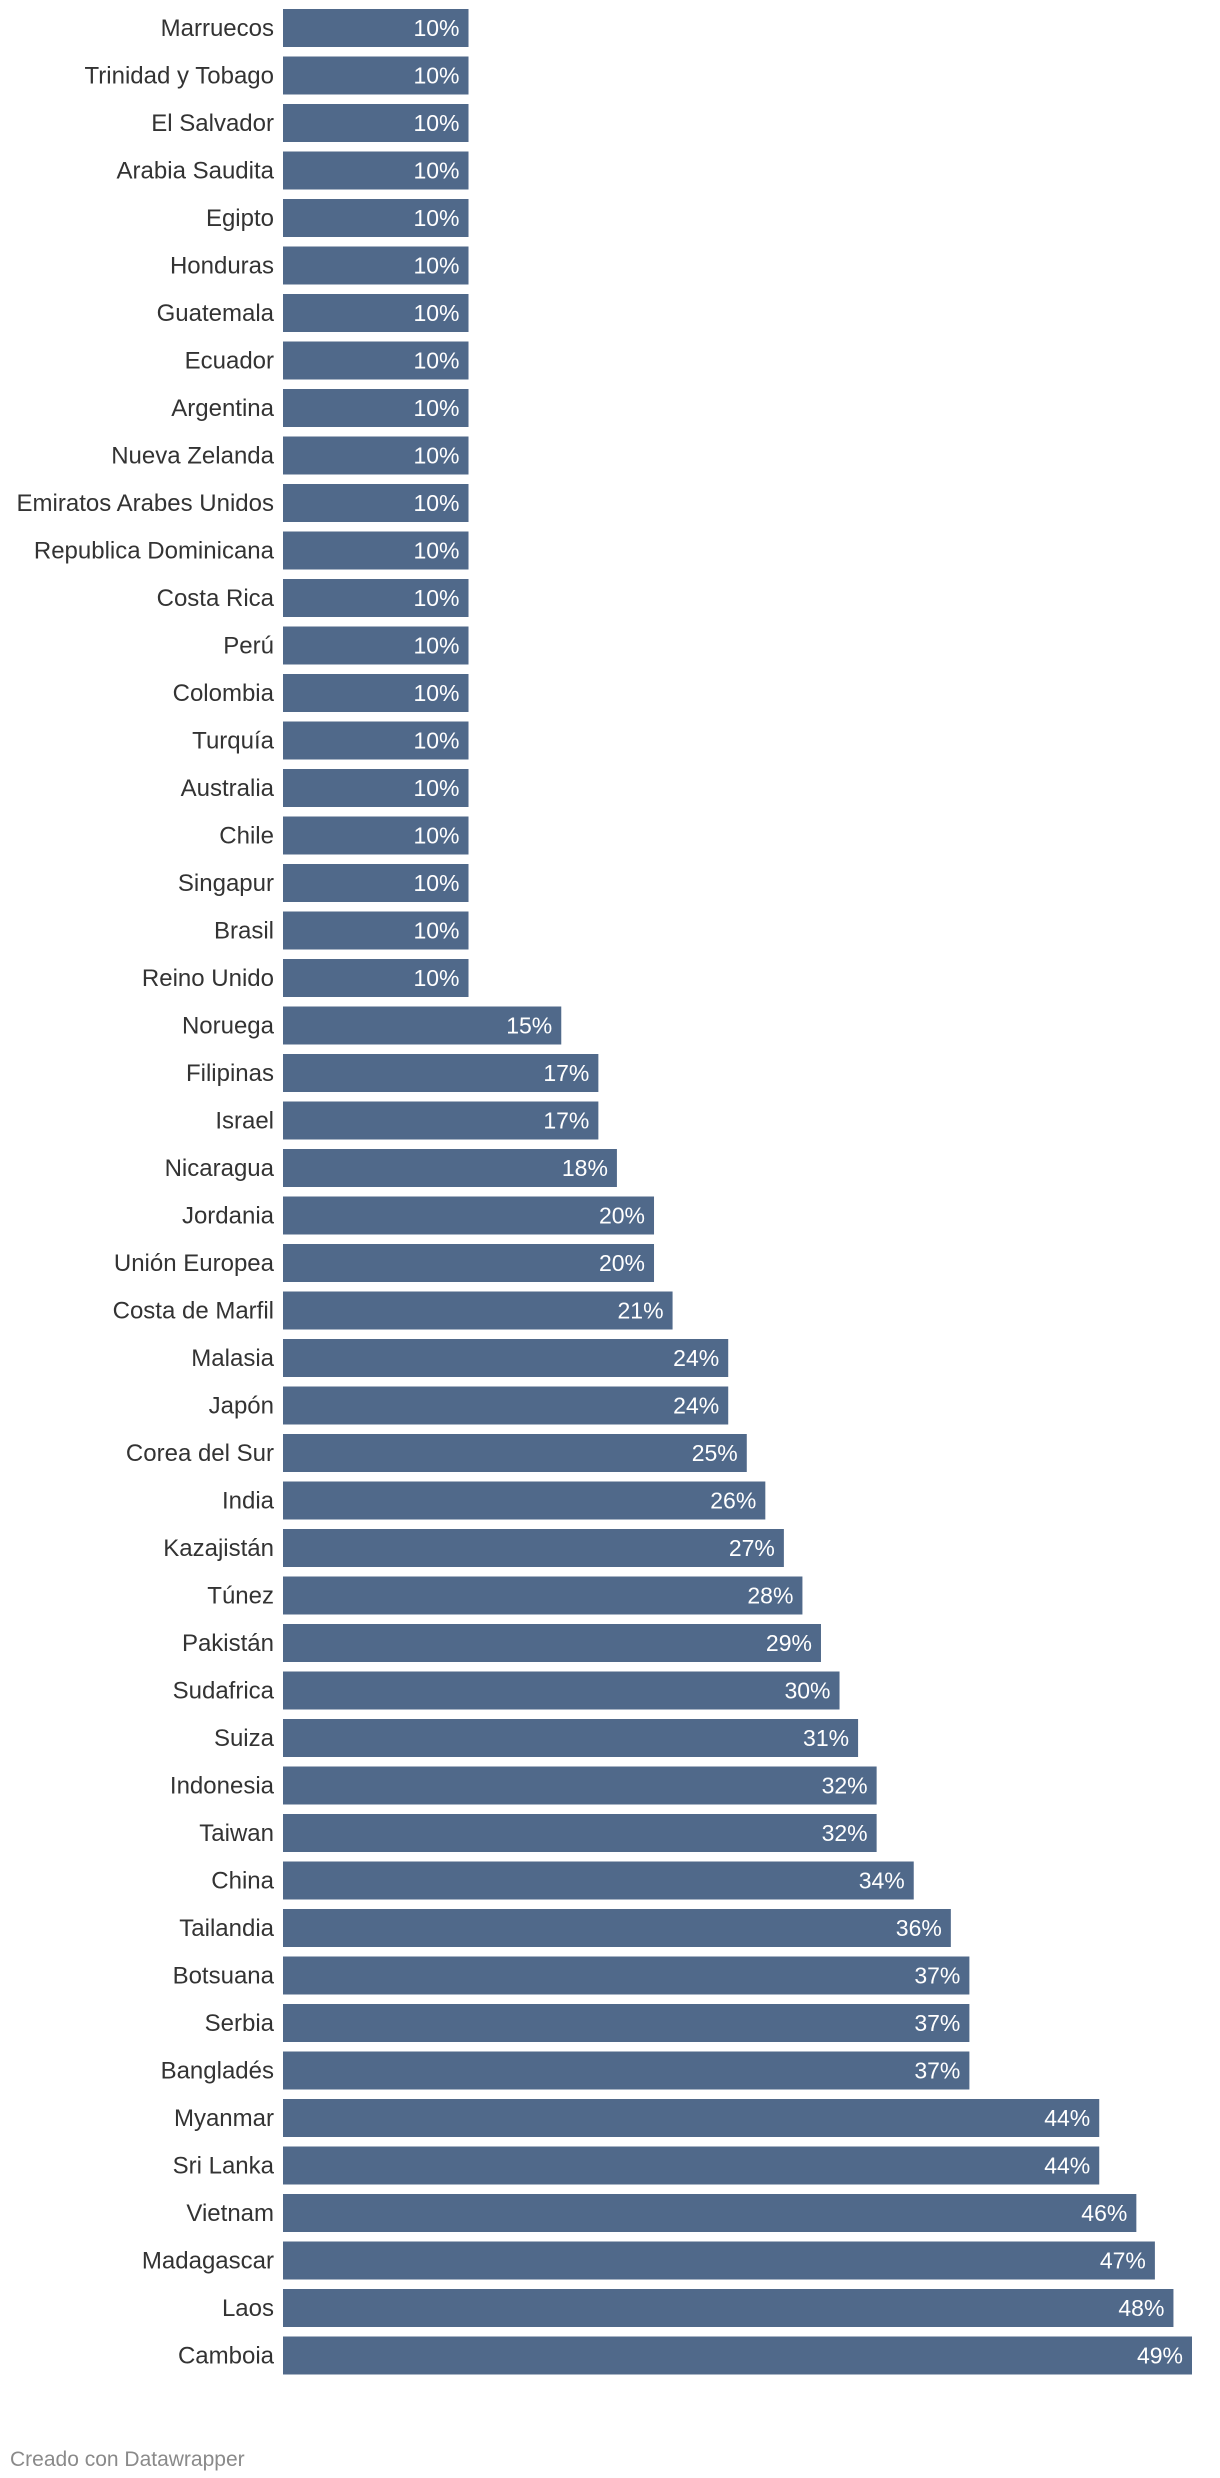  I want to click on credit-footer: Creado con Datawrapper, so click(127, 2459).